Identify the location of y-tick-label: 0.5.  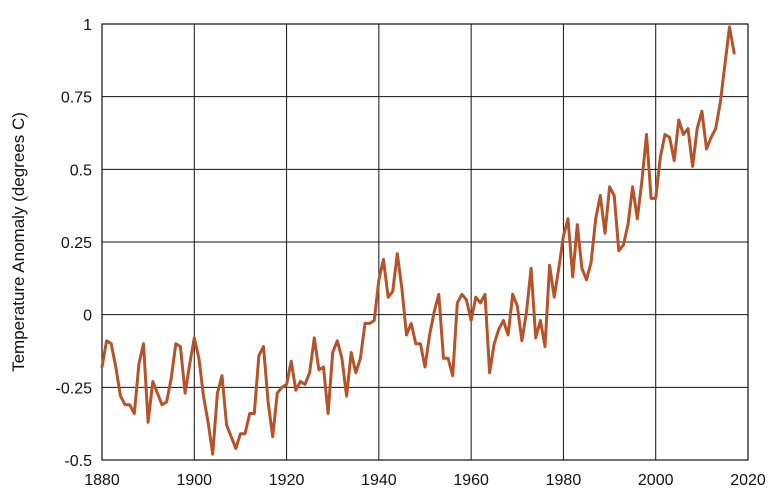
(81, 170).